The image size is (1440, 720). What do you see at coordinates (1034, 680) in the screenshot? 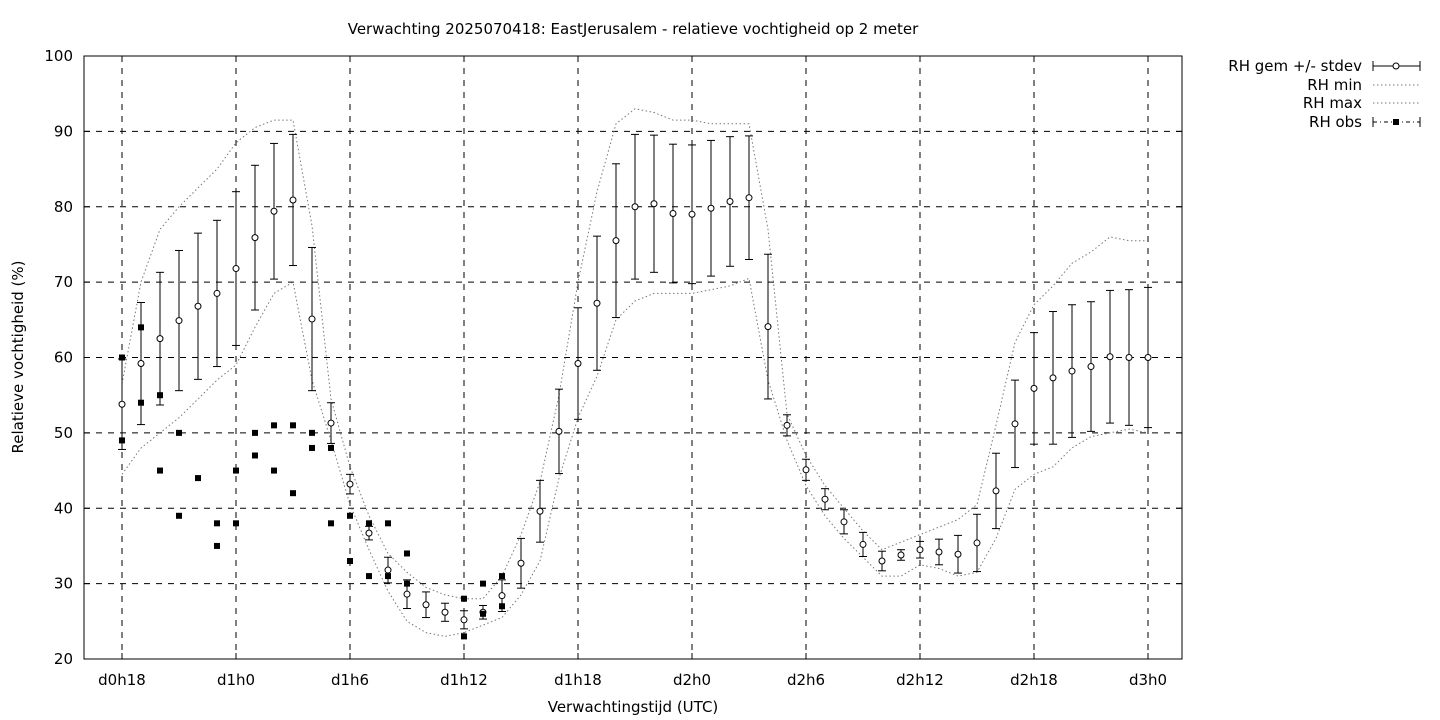
I see `x-tick-label: d2h18` at bounding box center [1034, 680].